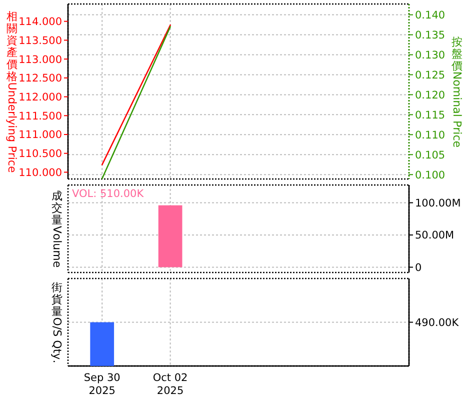  What do you see at coordinates (40, 154) in the screenshot?
I see `y-tick-label: 110.500` at bounding box center [40, 154].